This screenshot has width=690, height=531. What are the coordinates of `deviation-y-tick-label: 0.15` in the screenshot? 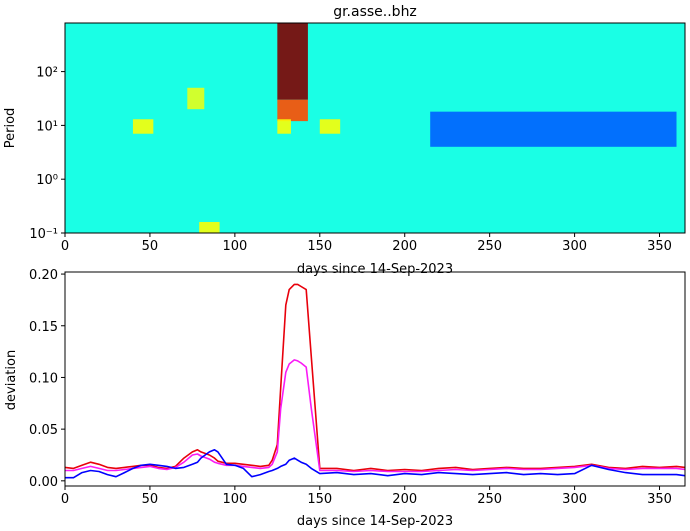 It's located at (43, 327).